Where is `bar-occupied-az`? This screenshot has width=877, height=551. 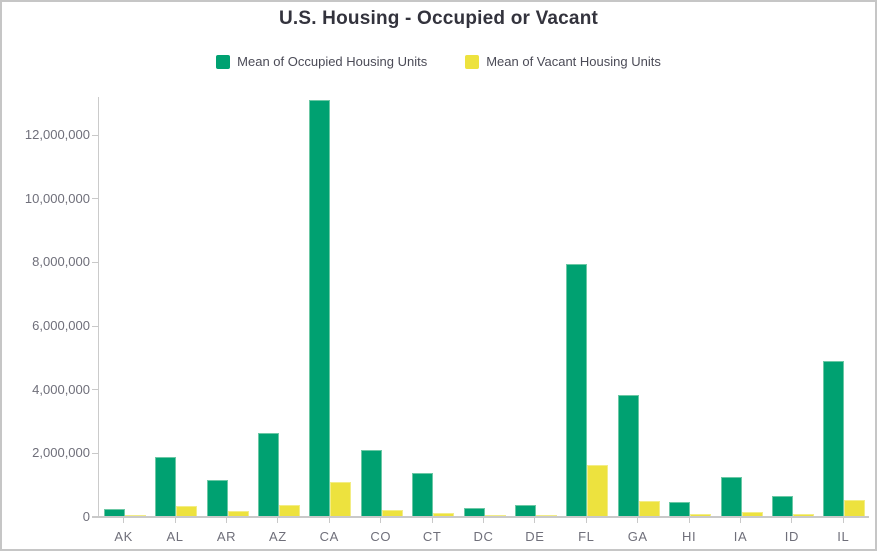
bar-occupied-az is located at coordinates (268, 475).